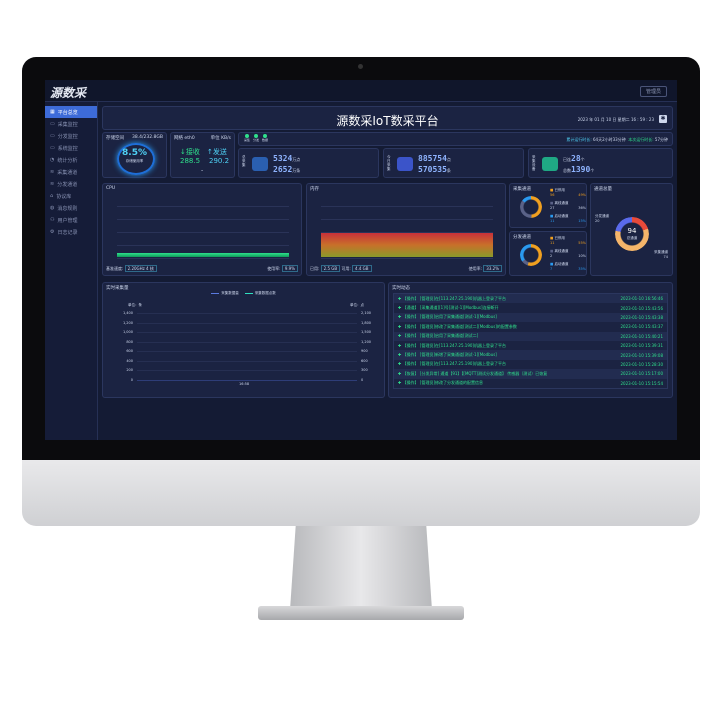 The width and height of the screenshot is (721, 721). What do you see at coordinates (665, 257) in the screenshot?
I see `collect-channel-count: 74` at bounding box center [665, 257].